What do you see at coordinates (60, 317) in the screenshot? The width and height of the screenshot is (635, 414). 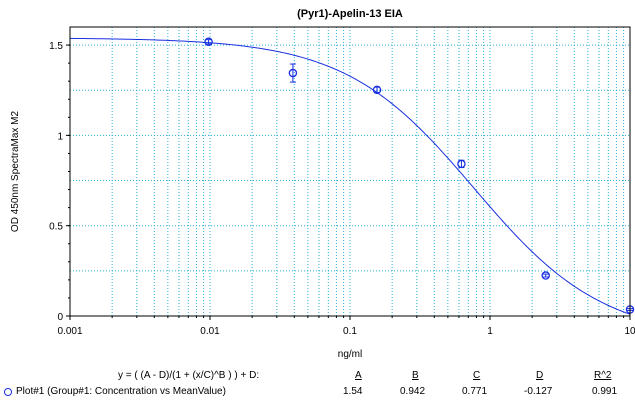 I see `y-tick-label: 0` at bounding box center [60, 317].